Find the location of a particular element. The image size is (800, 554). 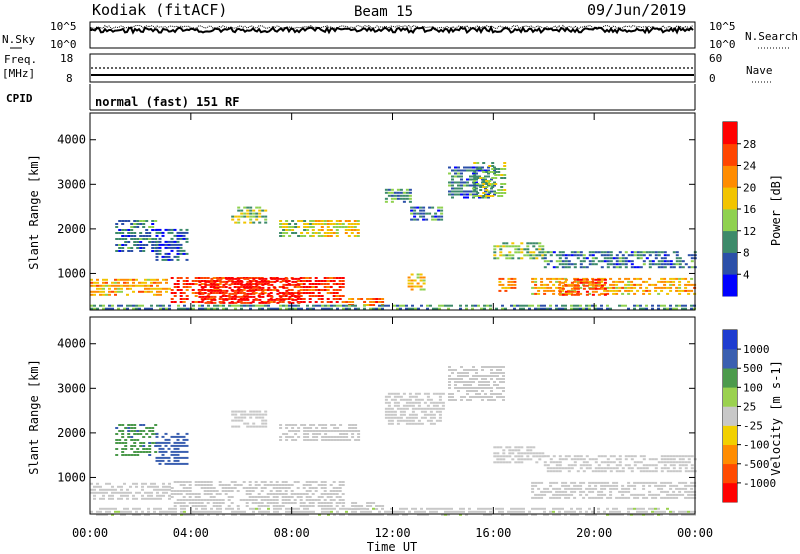

velocity-colorbar-swatch is located at coordinates (730, 435).